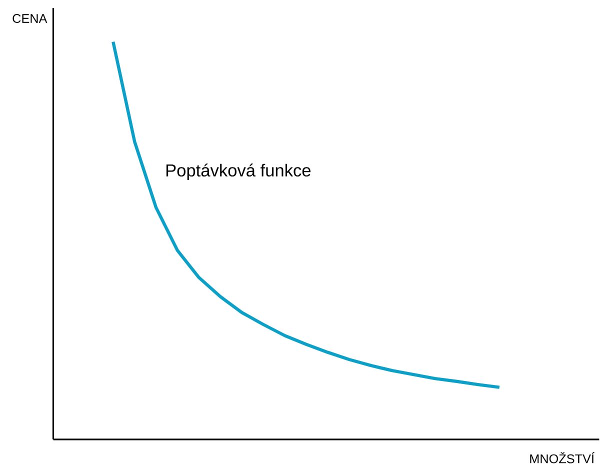 The width and height of the screenshot is (600, 468). Describe the element at coordinates (562, 458) in the screenshot. I see `x-axis-title: MNOŽSTVÍ` at that location.